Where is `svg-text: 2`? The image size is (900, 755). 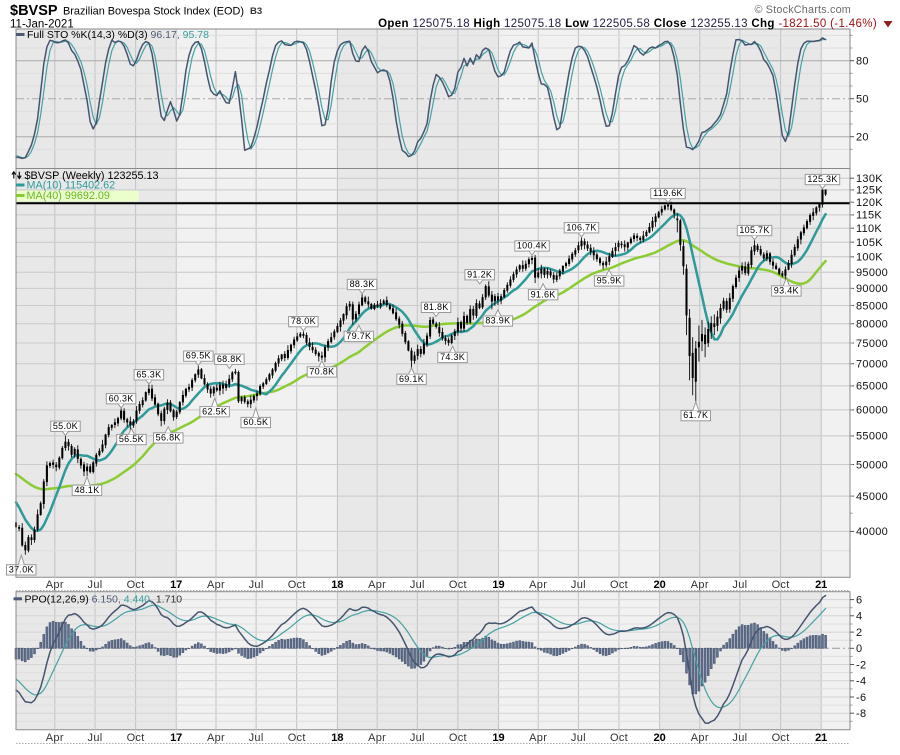 svg-text: 2 is located at coordinates (859, 633).